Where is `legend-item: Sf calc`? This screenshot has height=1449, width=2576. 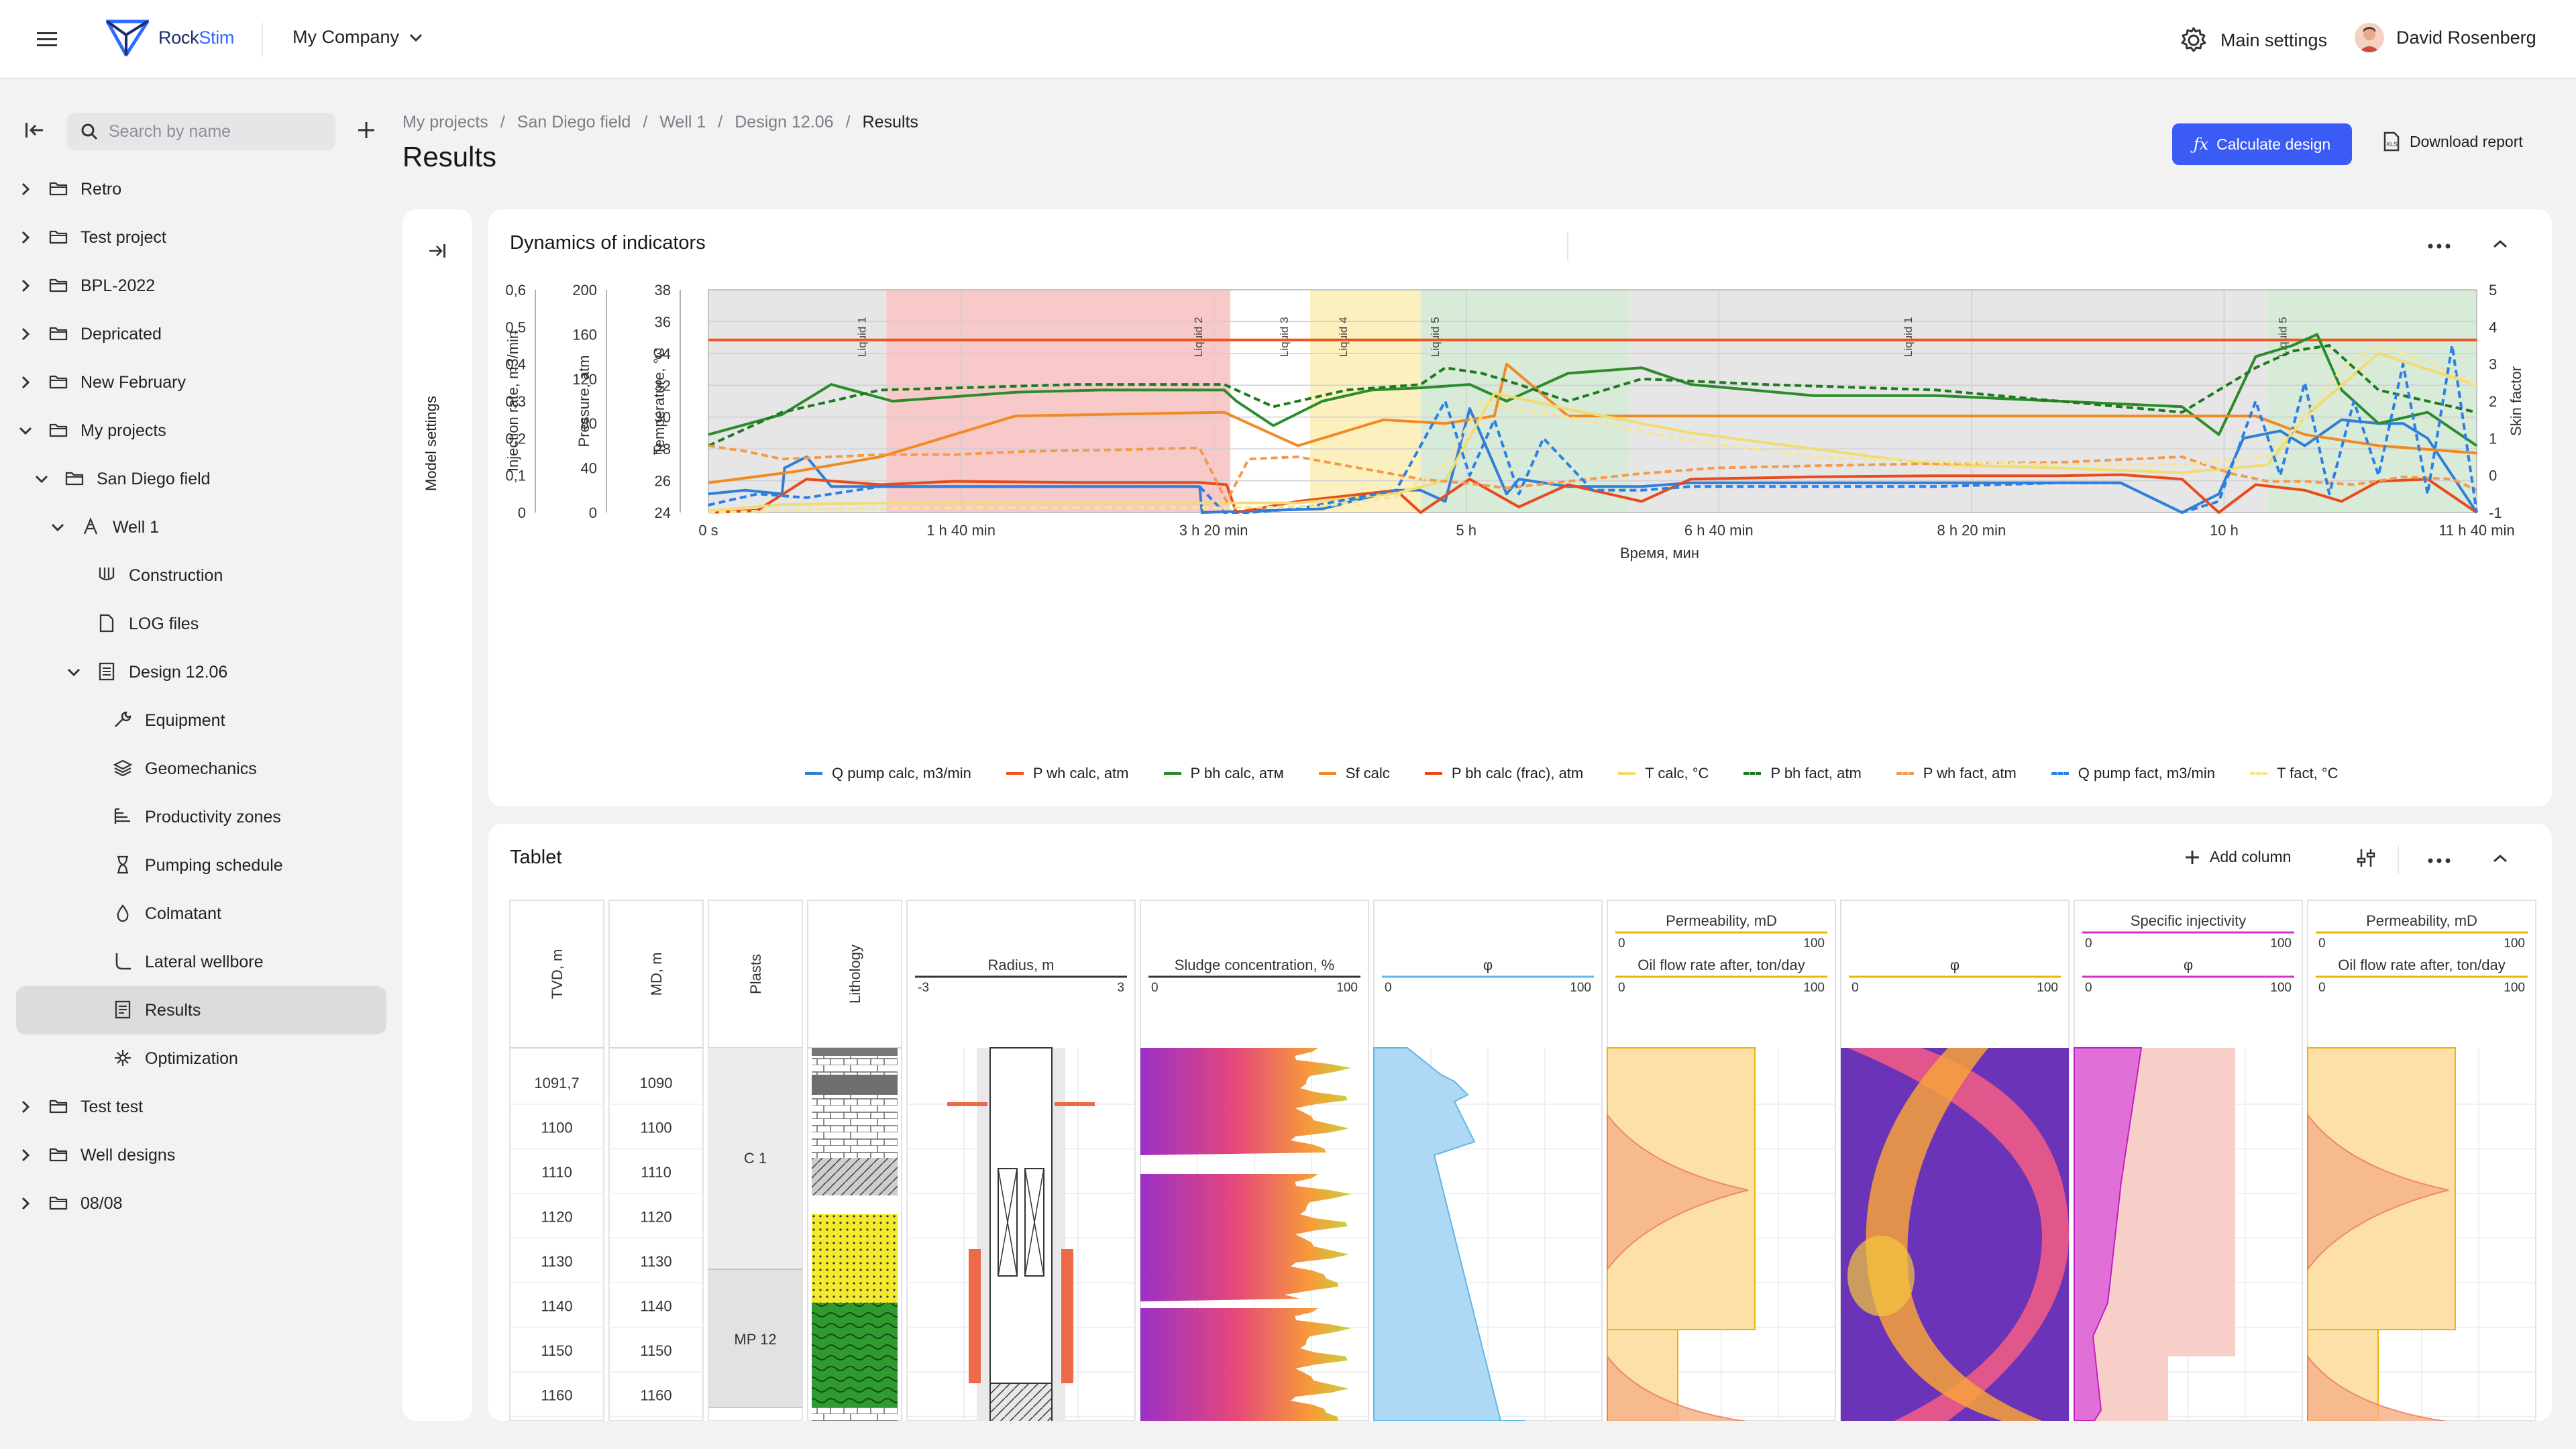
legend-item: Sf calc is located at coordinates (1354, 773).